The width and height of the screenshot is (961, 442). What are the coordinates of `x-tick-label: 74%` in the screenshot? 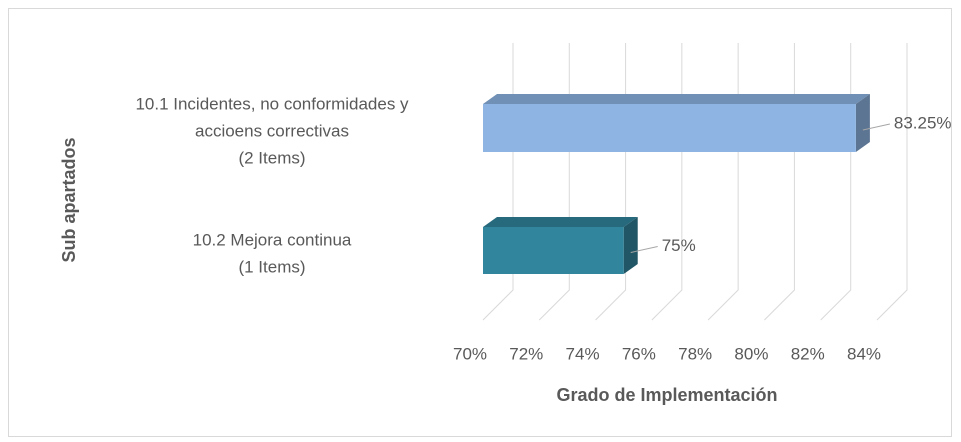 It's located at (583, 353).